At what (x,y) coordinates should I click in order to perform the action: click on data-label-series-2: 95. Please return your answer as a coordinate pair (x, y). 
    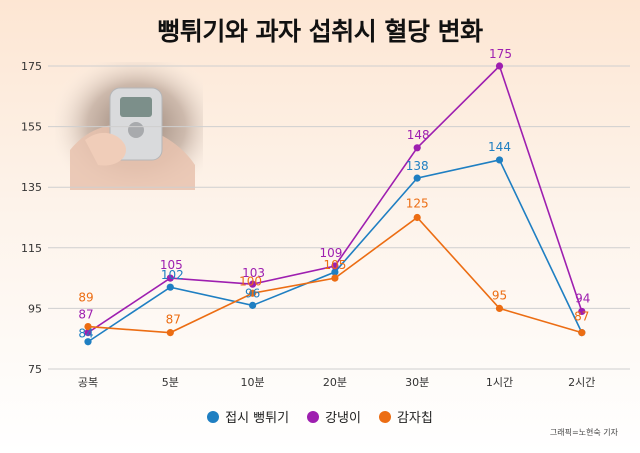
    Looking at the image, I should click on (499, 295).